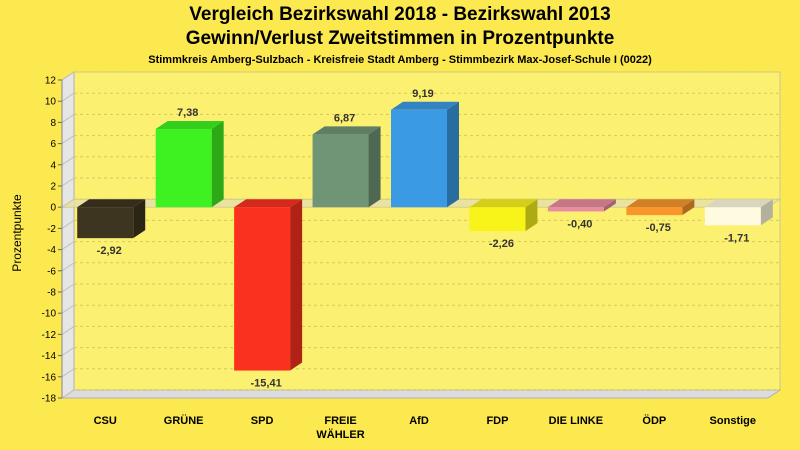  Describe the element at coordinates (49, 335) in the screenshot. I see `y-tick-label: -12` at that location.